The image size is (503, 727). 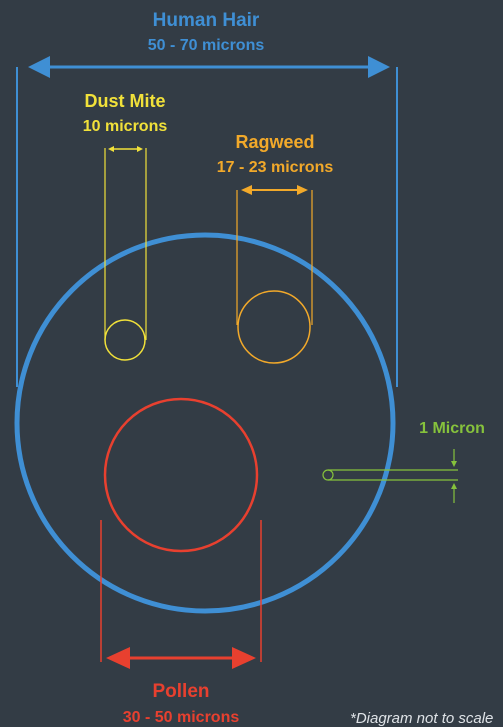 What do you see at coordinates (206, 20) in the screenshot?
I see `hair-title: Human Hair` at bounding box center [206, 20].